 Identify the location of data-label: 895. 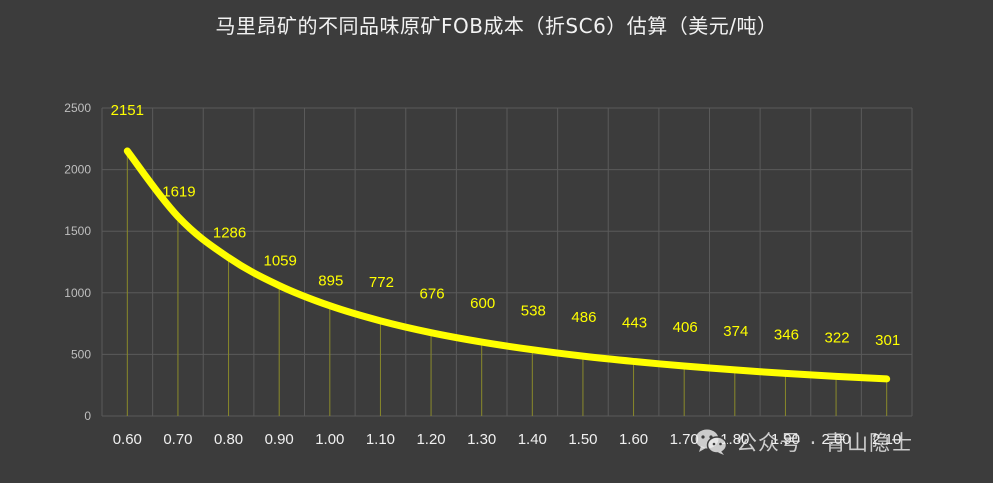
(330, 281).